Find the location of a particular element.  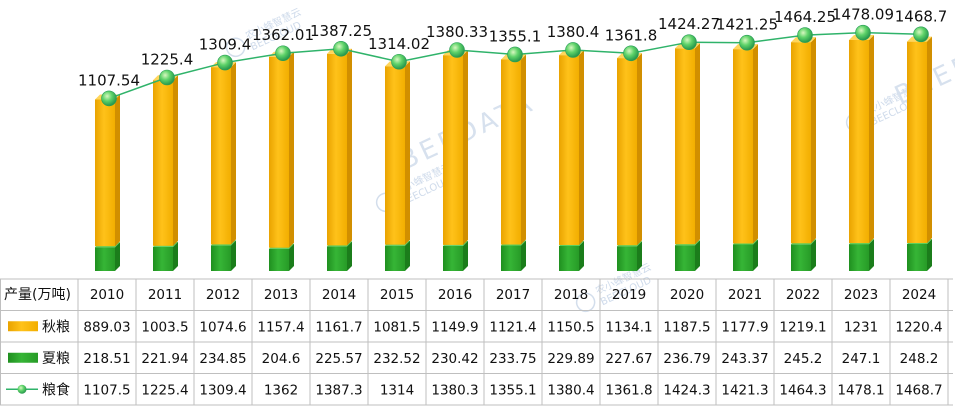

total-data-label: 1424.27 is located at coordinates (689, 24).